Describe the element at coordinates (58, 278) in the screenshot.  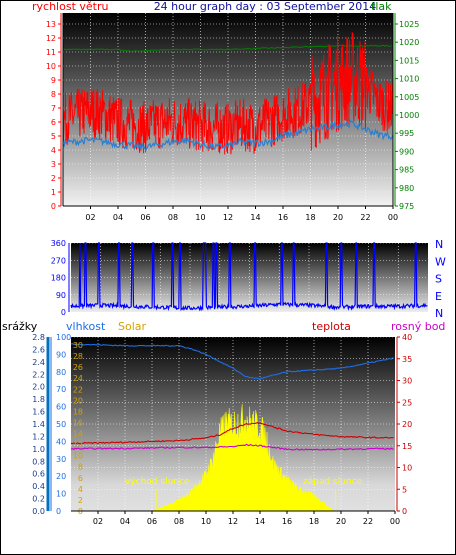
I see `direction-tick-label: 180` at that location.